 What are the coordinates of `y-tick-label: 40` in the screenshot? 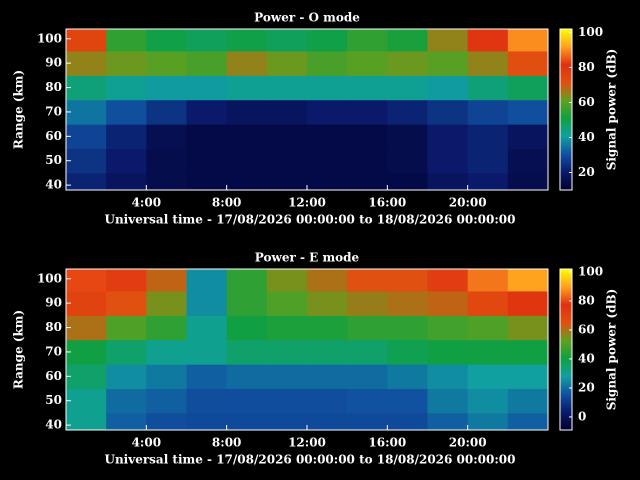 It's located at (53, 425).